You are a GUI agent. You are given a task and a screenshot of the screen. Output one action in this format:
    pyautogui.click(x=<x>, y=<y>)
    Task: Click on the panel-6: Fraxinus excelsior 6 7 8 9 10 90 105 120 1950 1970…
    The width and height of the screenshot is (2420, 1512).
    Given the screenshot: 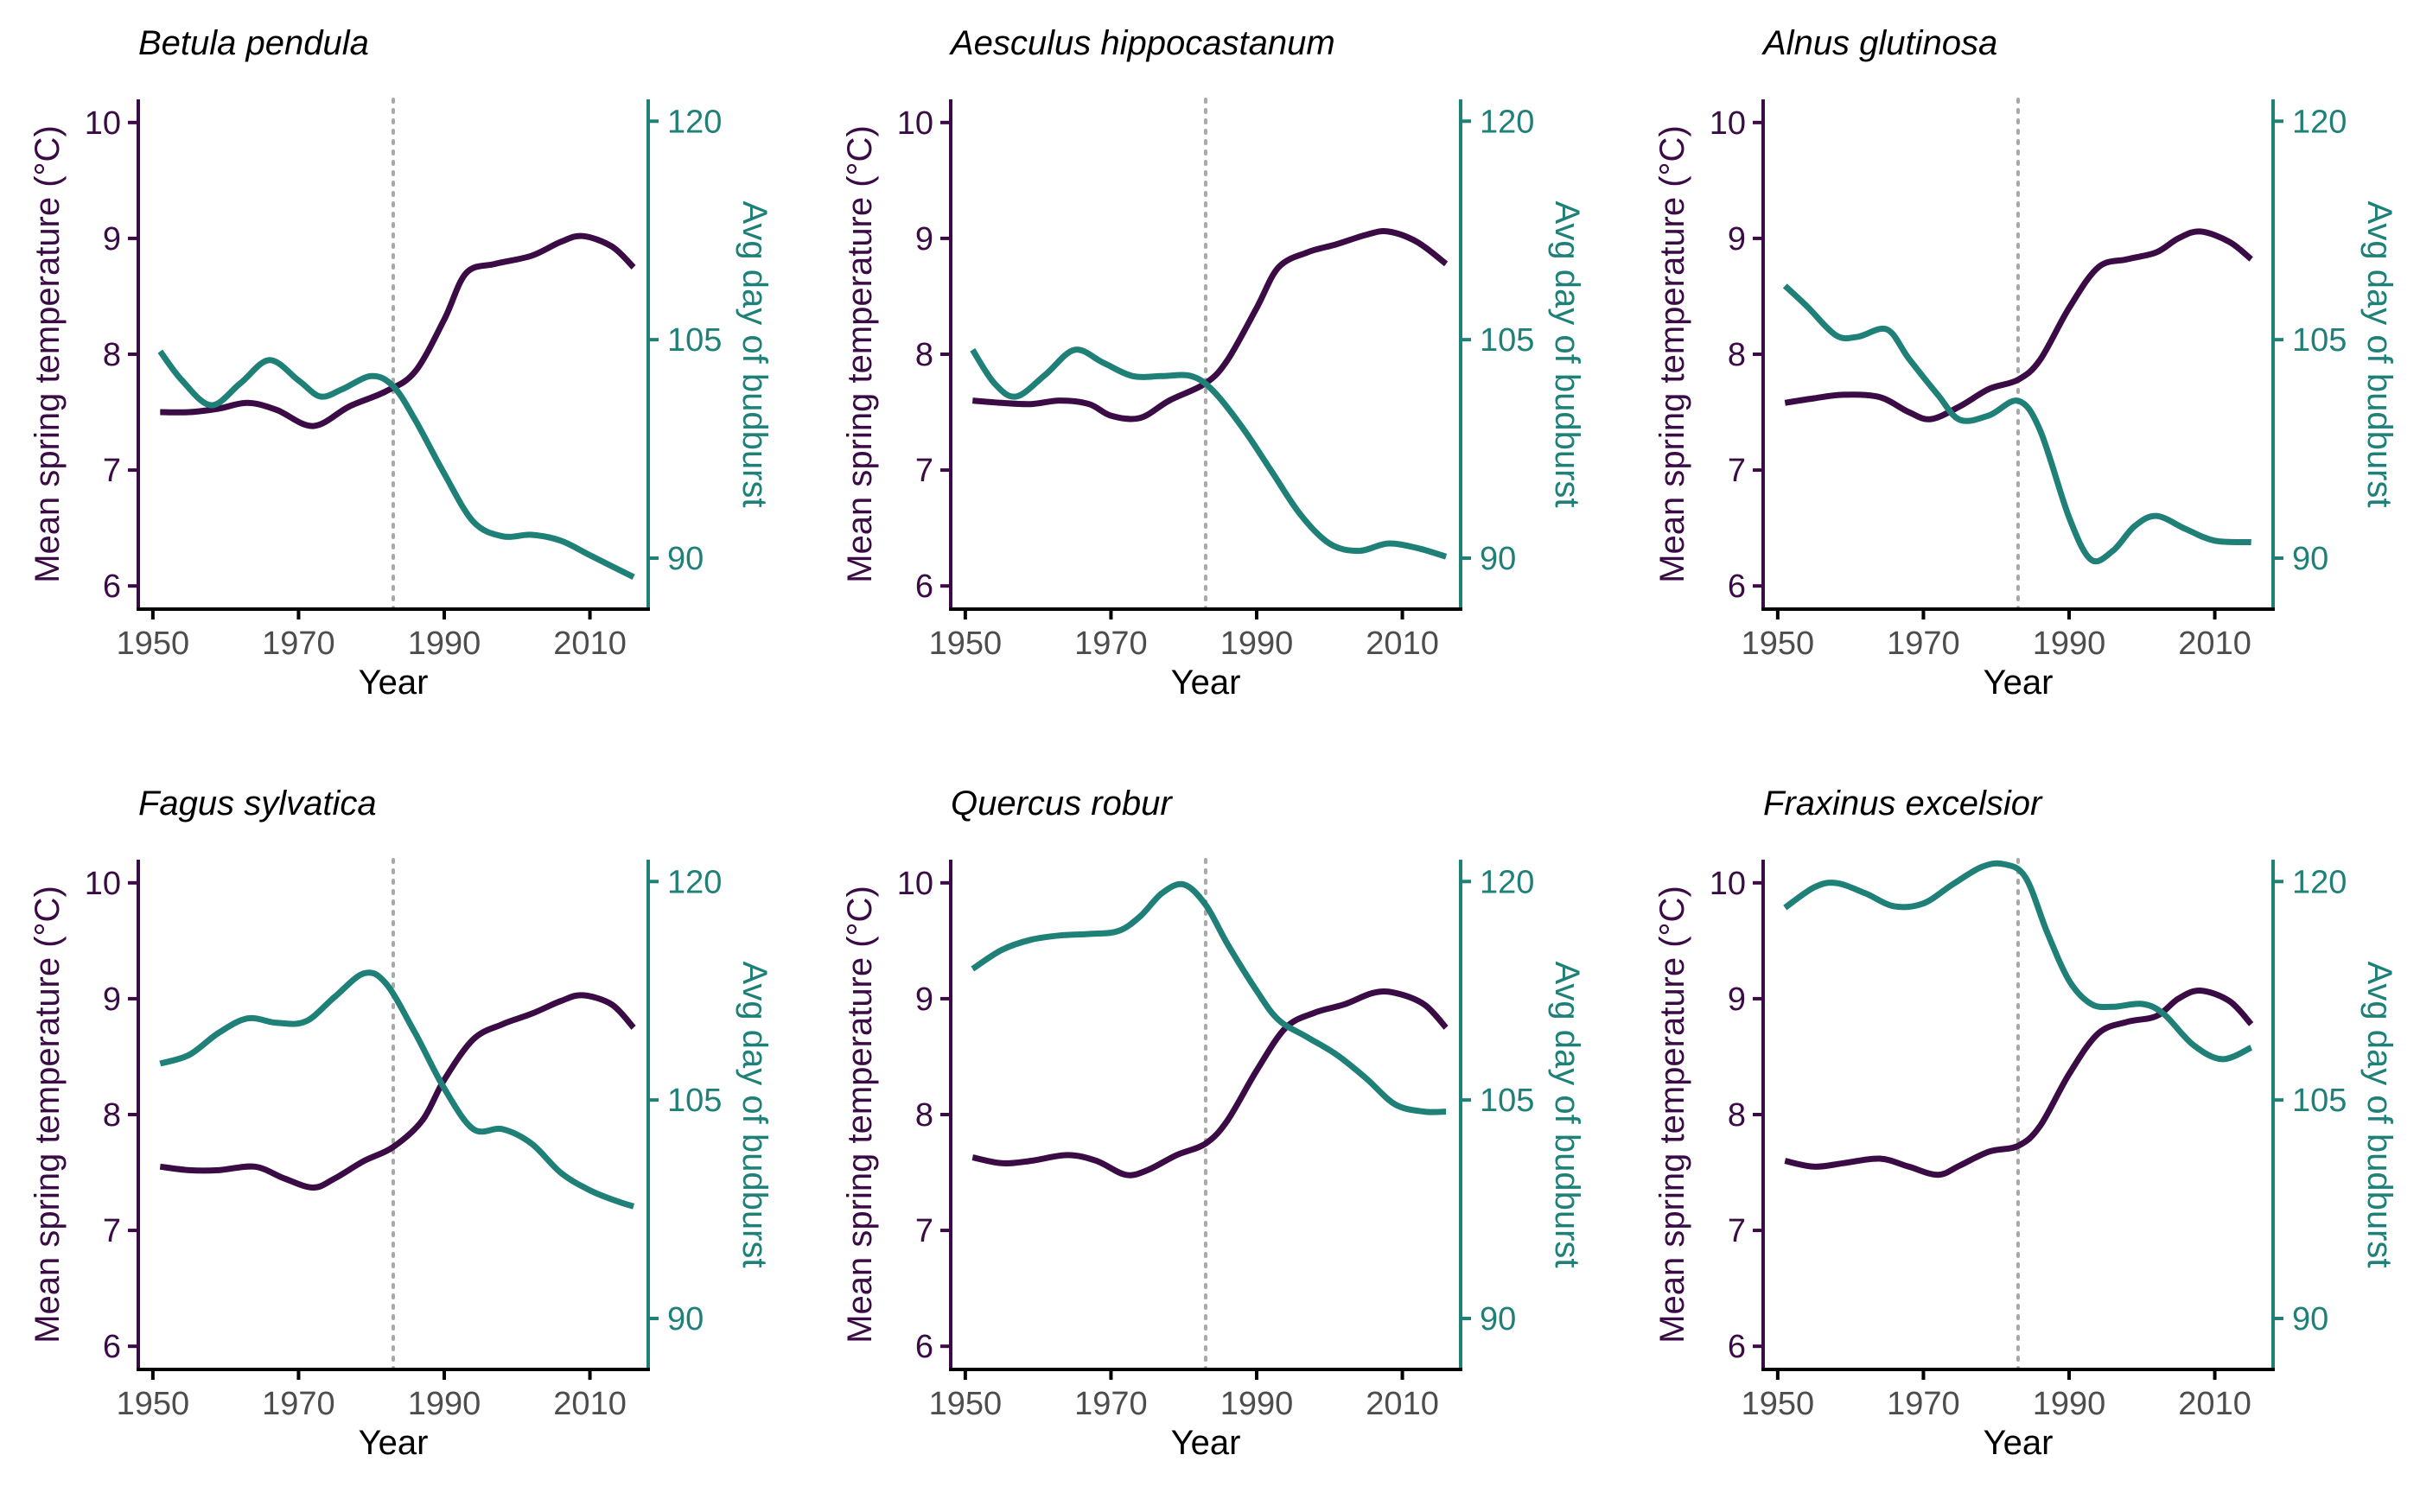 What is the action you would take?
    pyautogui.click(x=2025, y=1123)
    